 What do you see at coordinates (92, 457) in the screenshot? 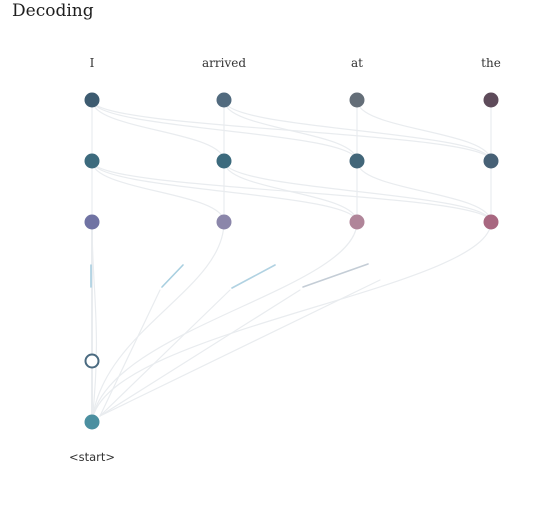
I see `start-token-label: <start>` at bounding box center [92, 457].